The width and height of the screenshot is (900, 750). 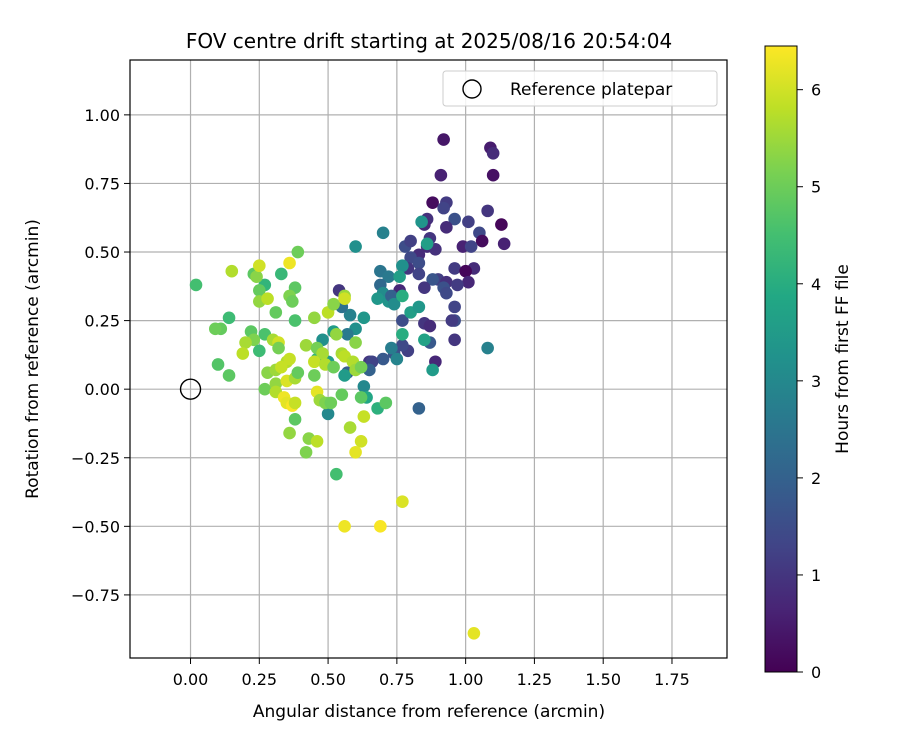 I want to click on colorbar-tick-label: 6, so click(x=816, y=90).